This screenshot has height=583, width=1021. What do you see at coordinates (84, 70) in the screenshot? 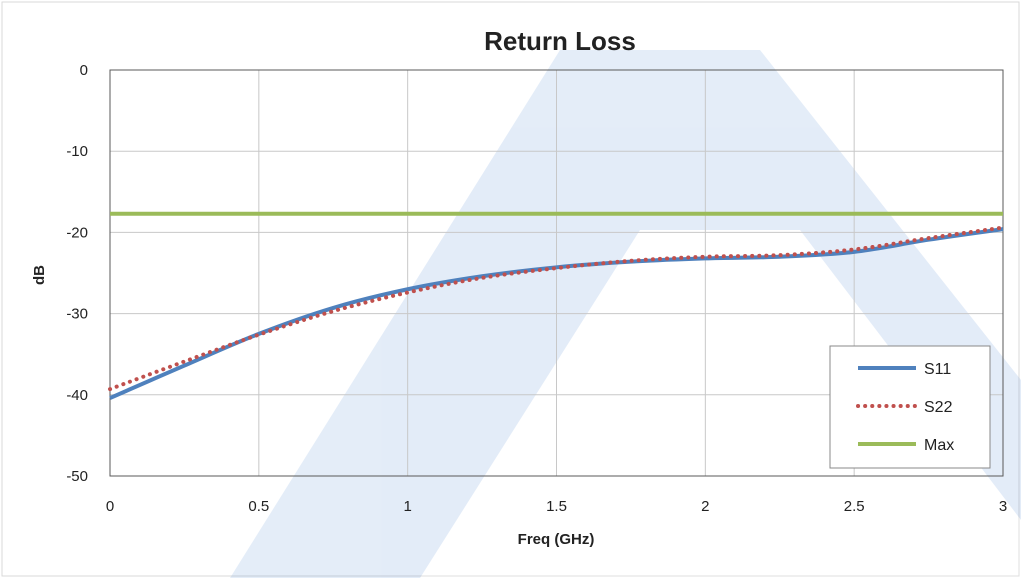
I see `y-tick-label: 0` at bounding box center [84, 70].